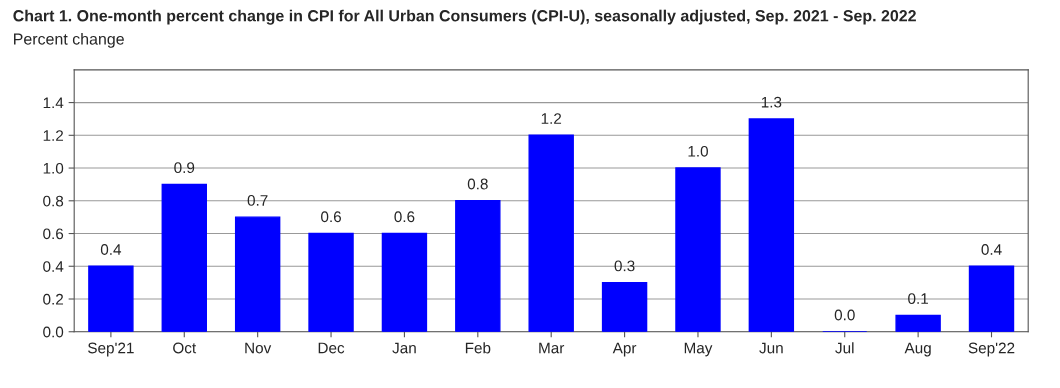 This screenshot has width=1060, height=388. What do you see at coordinates (53, 135) in the screenshot?
I see `y-tick-label: 1.2` at bounding box center [53, 135].